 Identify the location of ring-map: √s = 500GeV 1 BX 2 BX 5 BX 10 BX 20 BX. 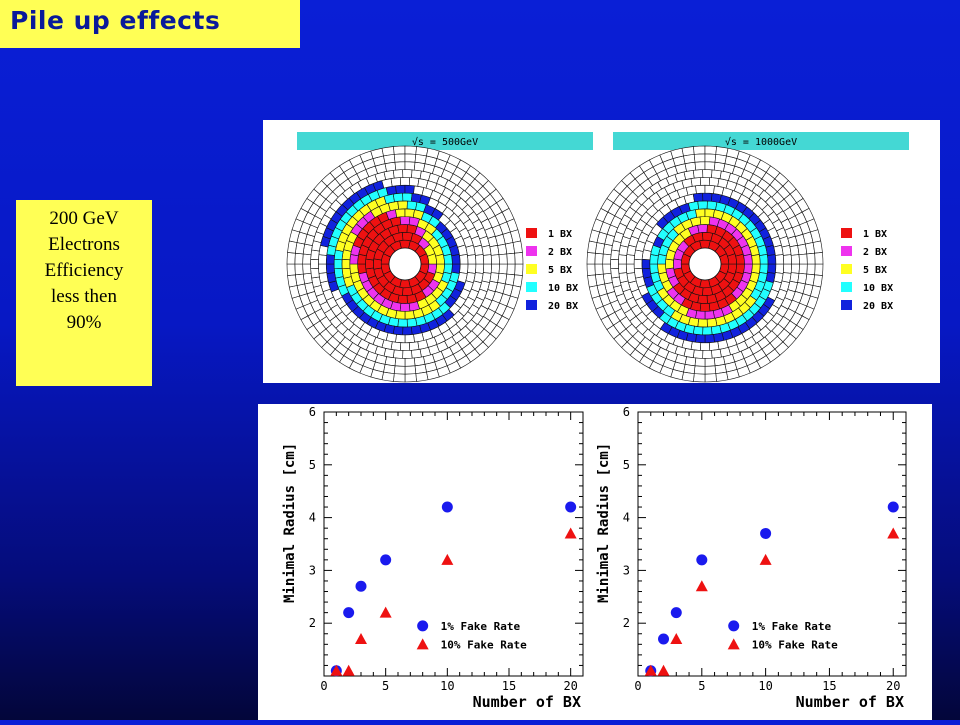
(439, 257).